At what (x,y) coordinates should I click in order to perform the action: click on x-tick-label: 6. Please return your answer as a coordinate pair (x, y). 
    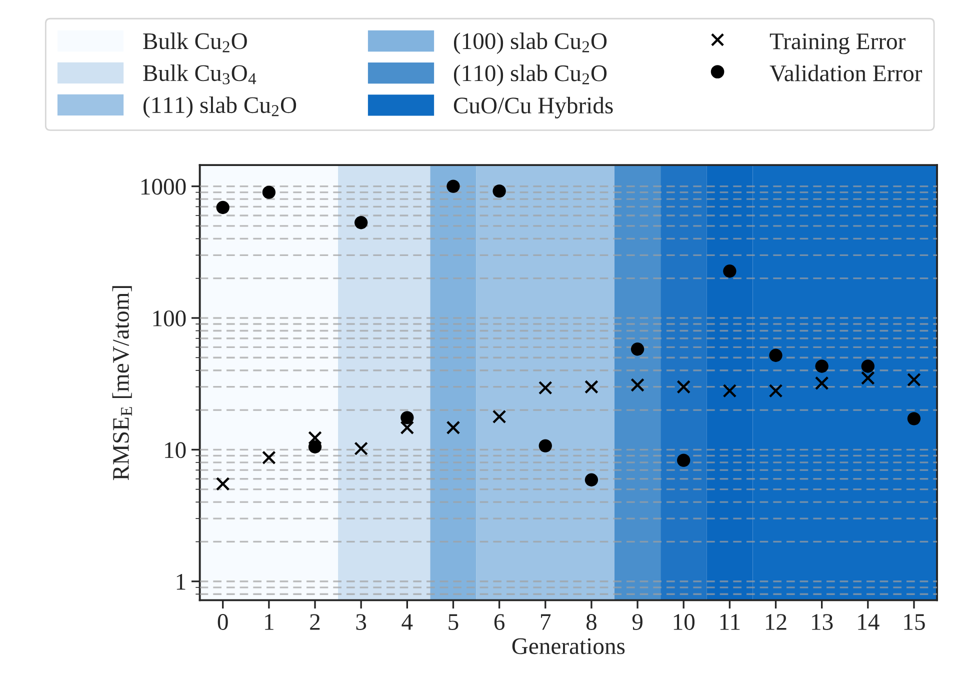
    Looking at the image, I should click on (499, 622).